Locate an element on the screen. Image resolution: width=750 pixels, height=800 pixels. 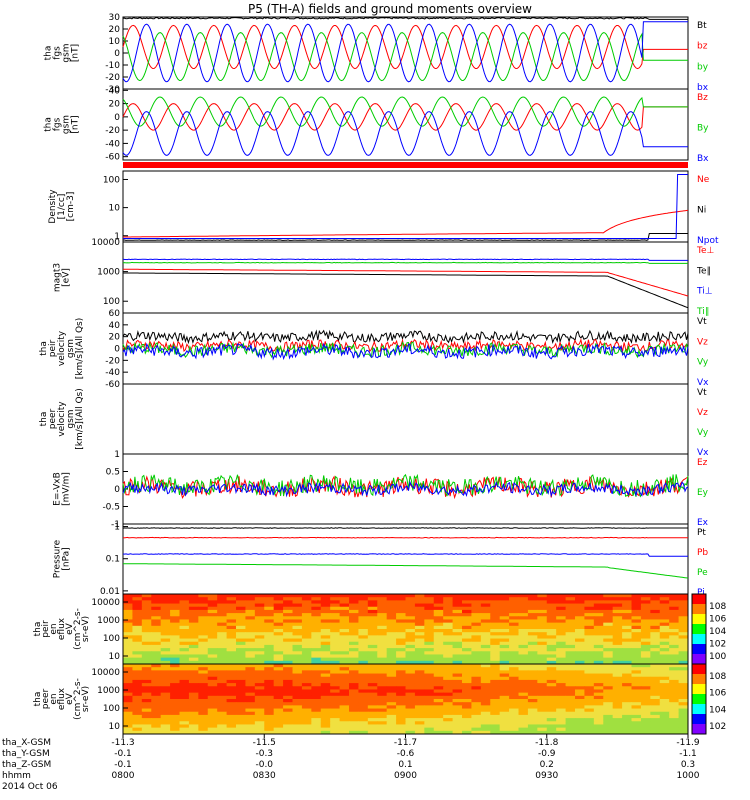
legend-entry: Pt is located at coordinates (701, 533).